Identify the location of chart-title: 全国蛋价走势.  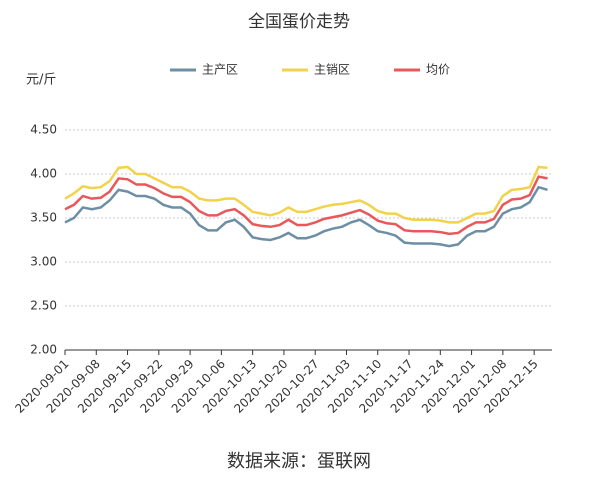
(299, 22).